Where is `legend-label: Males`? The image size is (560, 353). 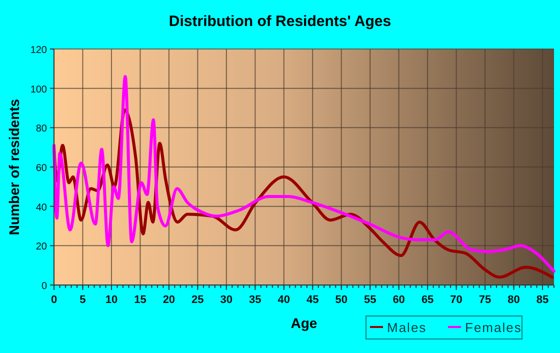
legend-label: Males is located at coordinates (407, 327).